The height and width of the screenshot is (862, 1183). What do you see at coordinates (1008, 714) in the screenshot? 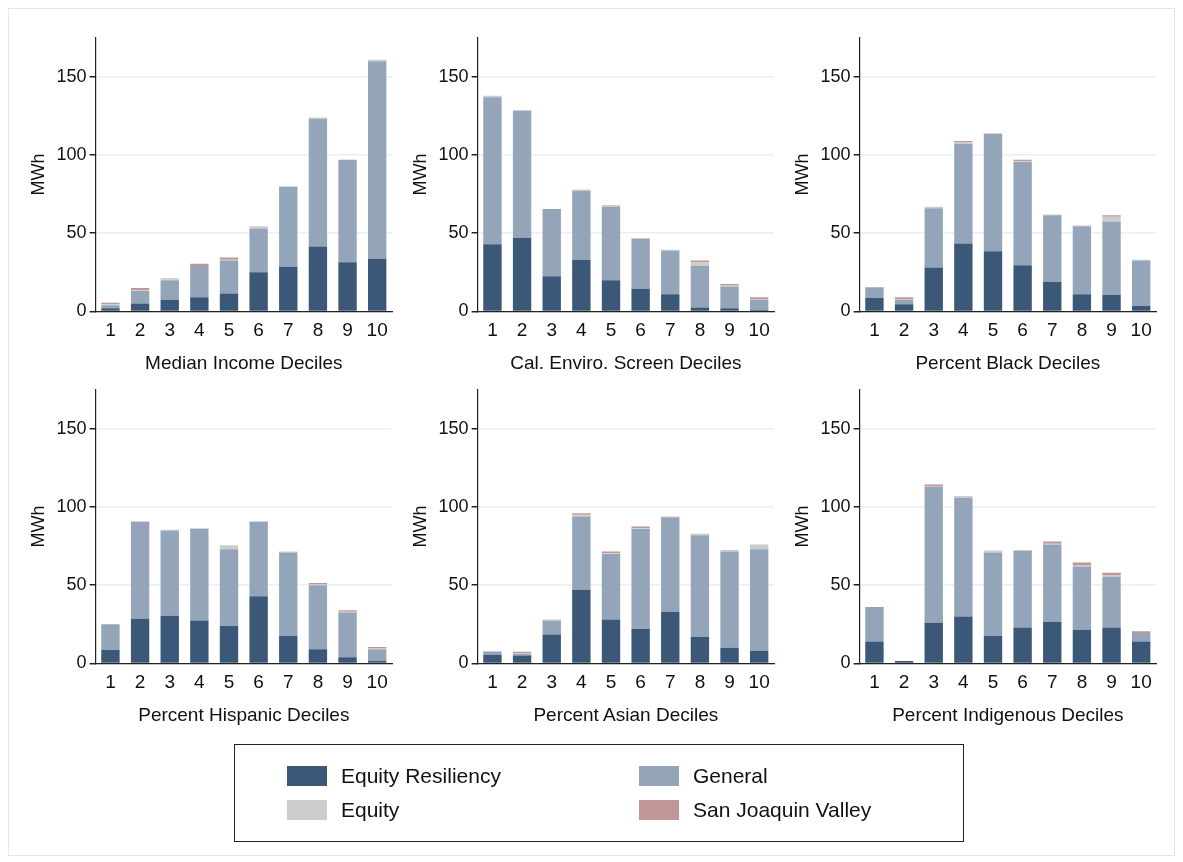
I see `x-axis-title: Percent Indigenous Deciles` at bounding box center [1008, 714].